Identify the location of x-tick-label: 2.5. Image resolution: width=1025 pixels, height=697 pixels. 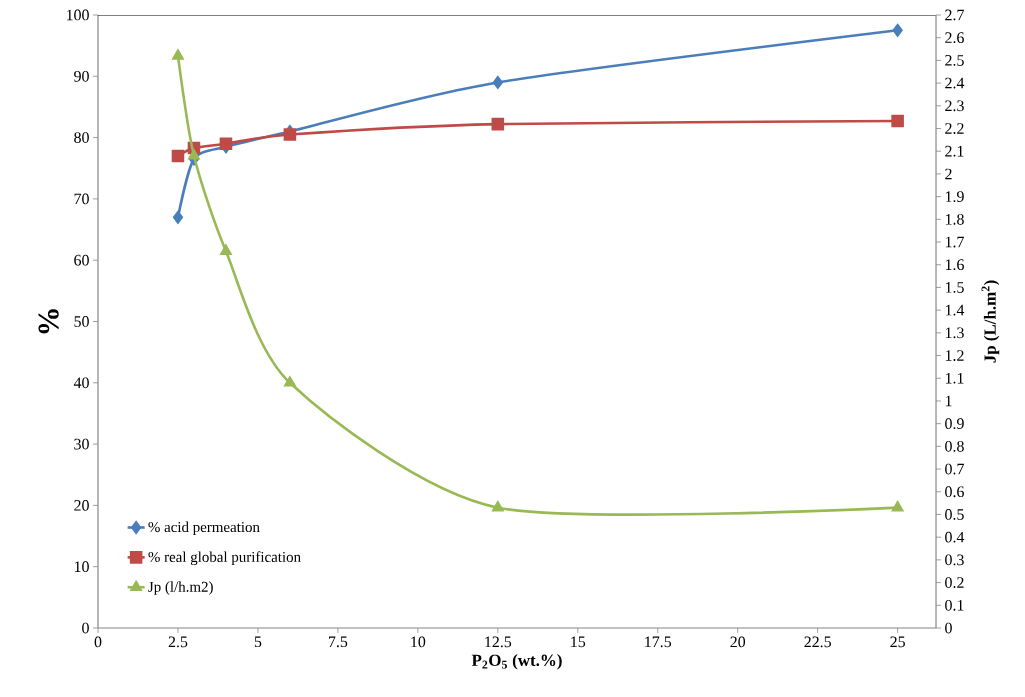
(178, 642).